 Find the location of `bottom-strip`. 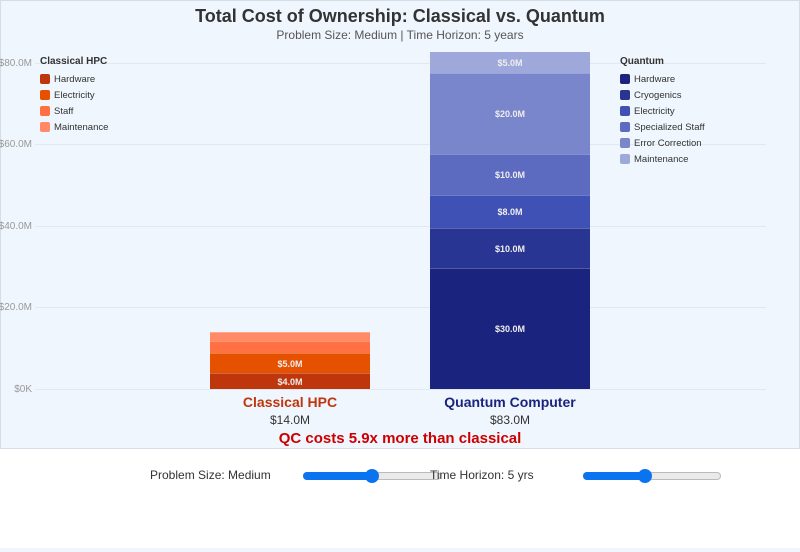

bottom-strip is located at coordinates (400, 550).